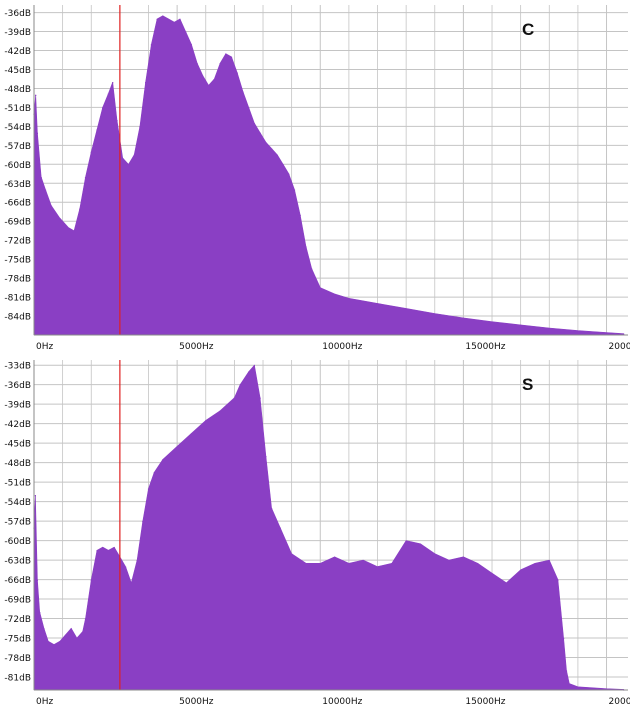  What do you see at coordinates (17, 581) in the screenshot?
I see `y-tick-label: -66dB` at bounding box center [17, 581].